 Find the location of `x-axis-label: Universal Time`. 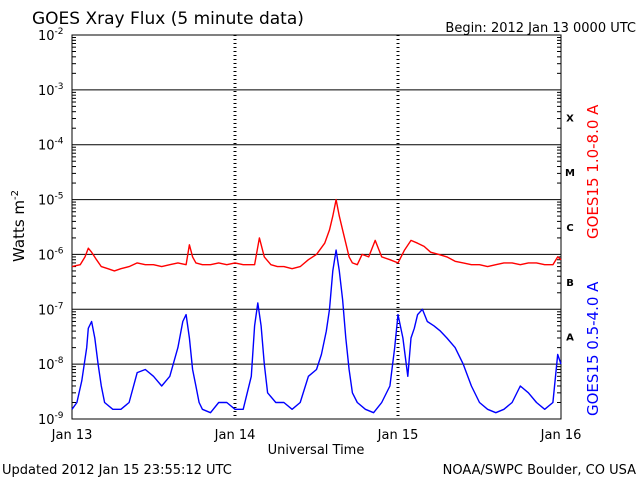

x-axis-label: Universal Time is located at coordinates (316, 450).